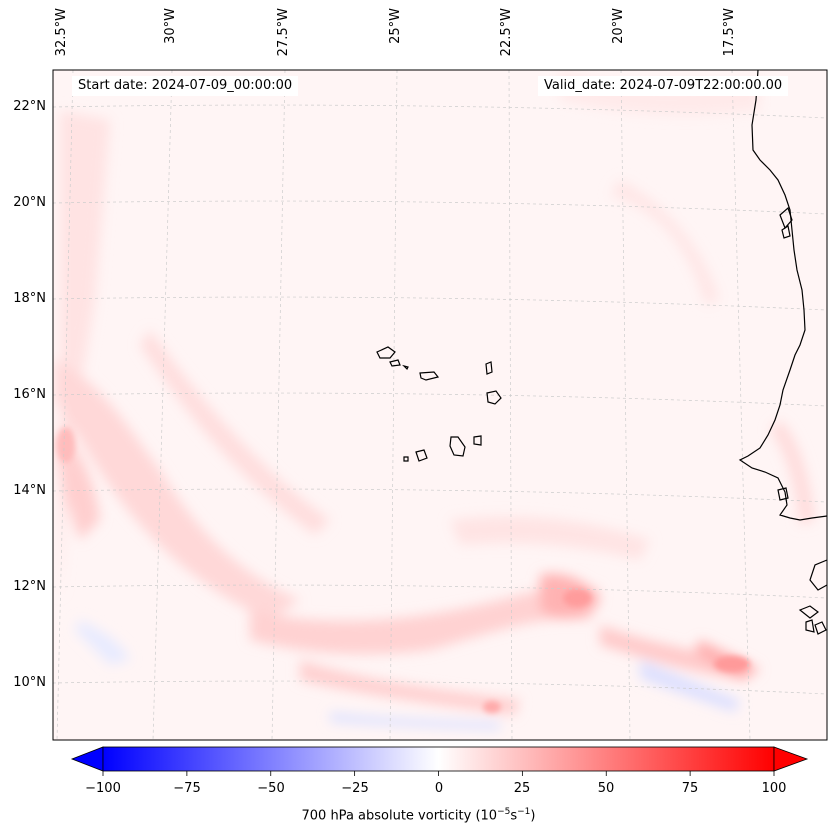 The height and width of the screenshot is (839, 837). Describe the element at coordinates (29, 202) in the screenshot. I see `lat-label: 20°N` at that location.